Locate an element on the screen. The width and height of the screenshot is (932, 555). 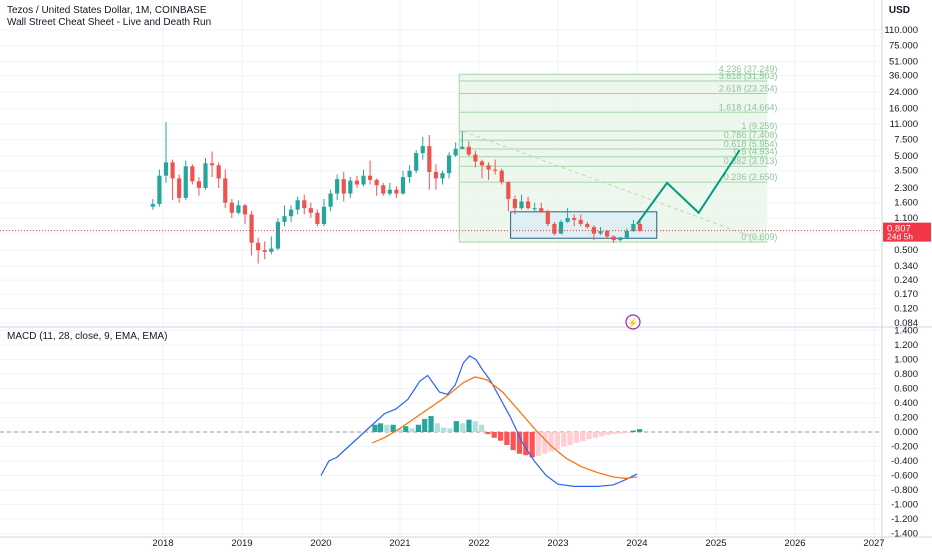
macd-tick-label: 1.200 is located at coordinates (906, 345).